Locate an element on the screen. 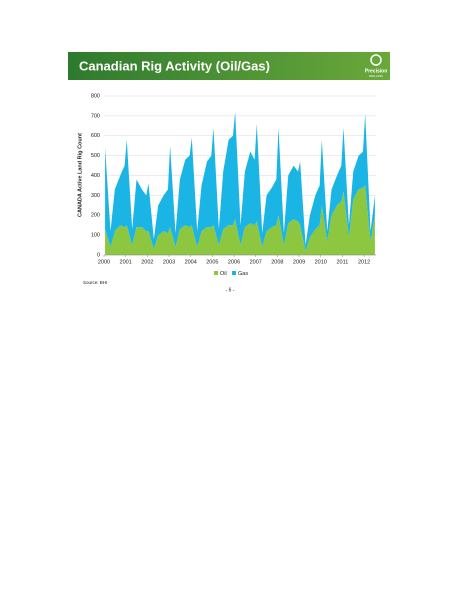  x-tick-label: 2012 is located at coordinates (364, 262).